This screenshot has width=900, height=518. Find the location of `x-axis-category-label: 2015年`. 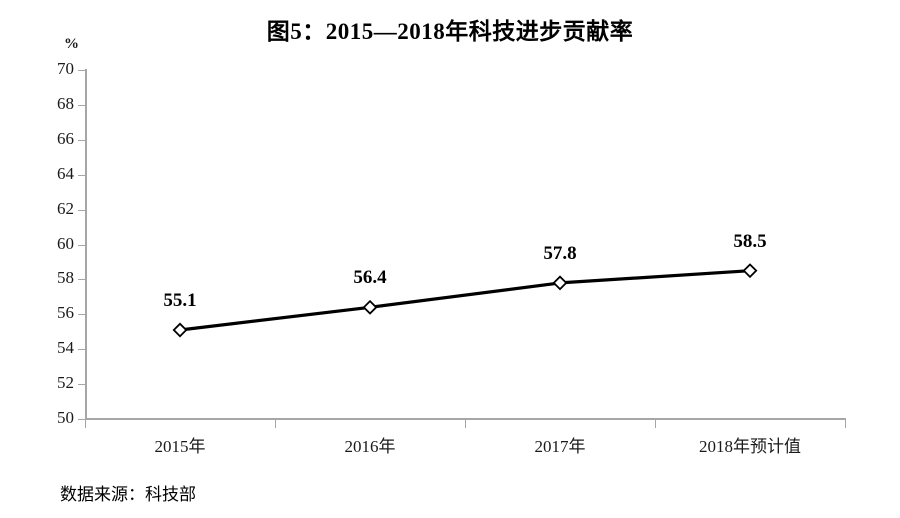

x-axis-category-label: 2015年 is located at coordinates (180, 446).